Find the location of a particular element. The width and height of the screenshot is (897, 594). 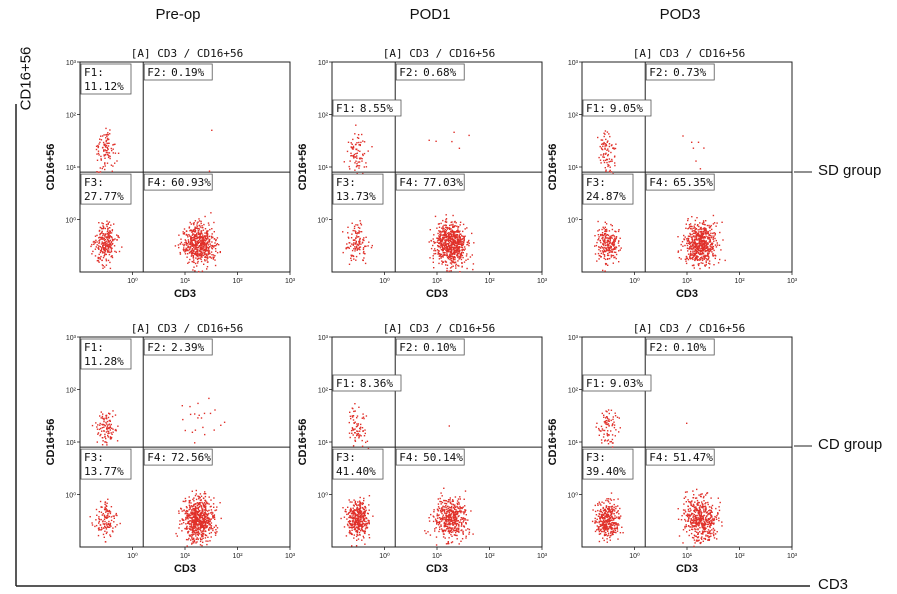

quadrant-name: F2: is located at coordinates (659, 72).